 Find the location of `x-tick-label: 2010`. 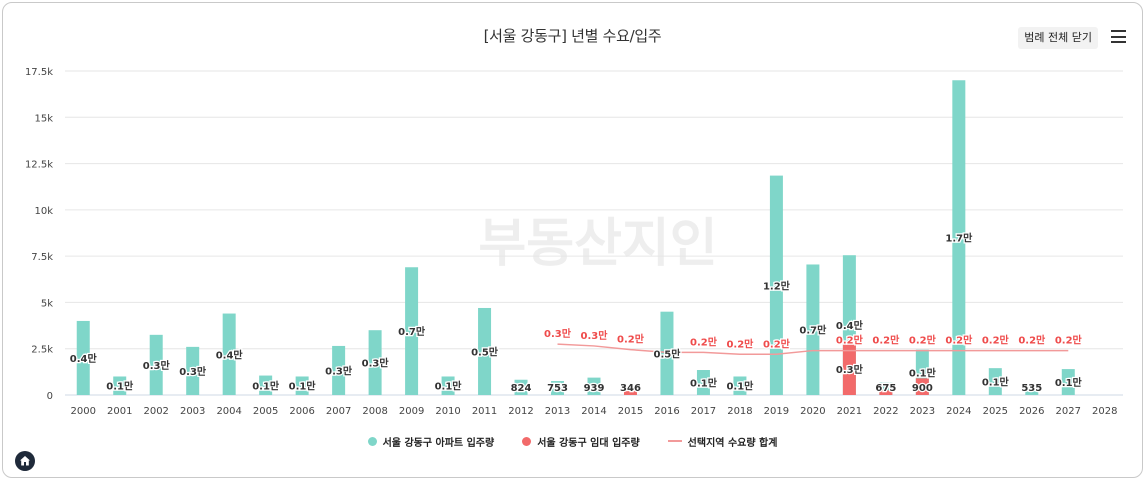

x-tick-label: 2010 is located at coordinates (447, 411).